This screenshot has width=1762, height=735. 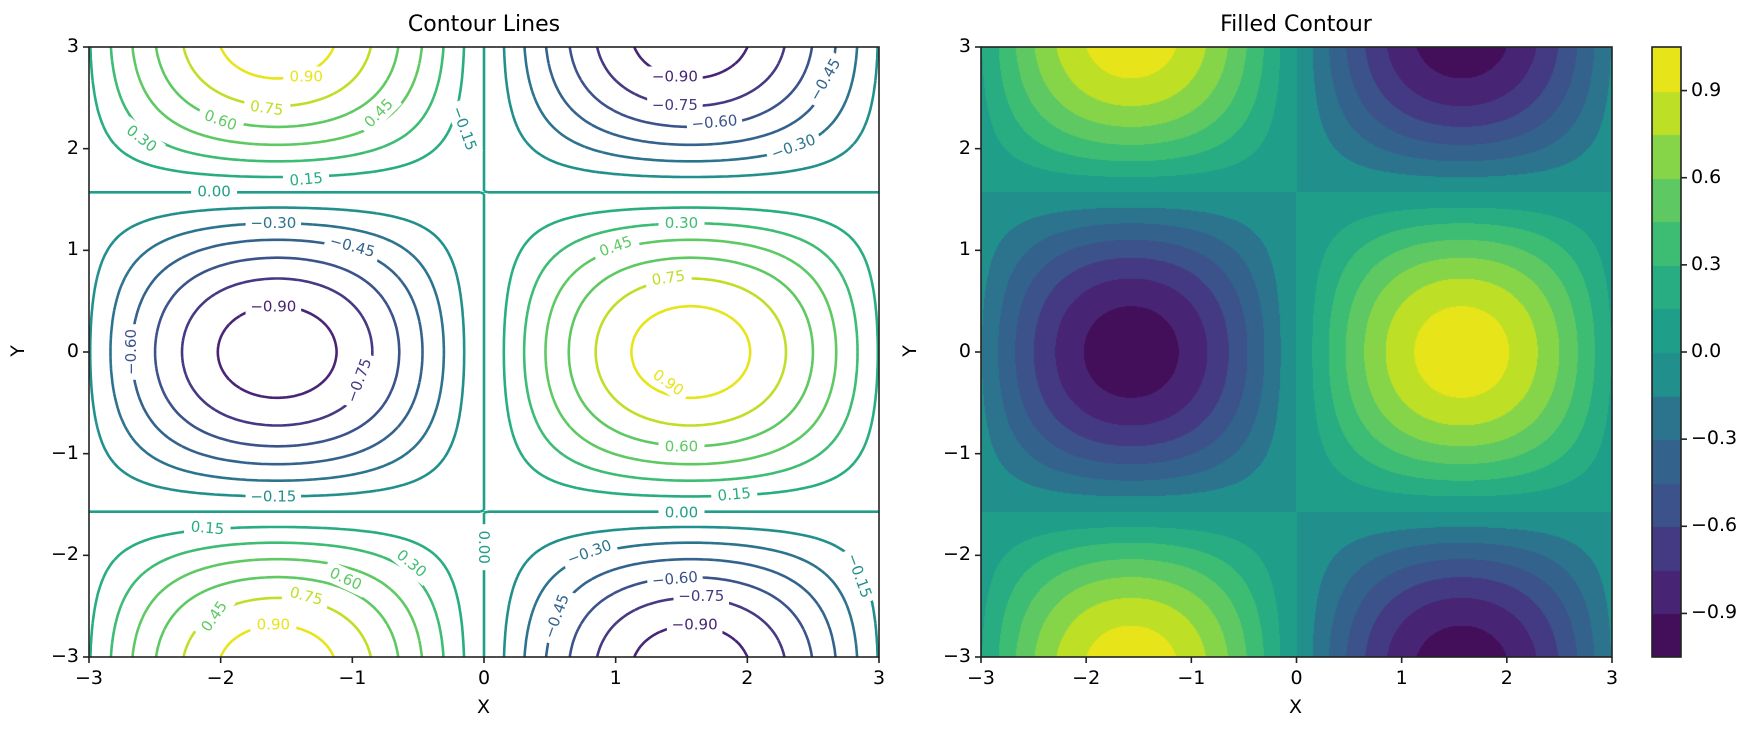 I want to click on left-x-axis-label: X, so click(x=484, y=707).